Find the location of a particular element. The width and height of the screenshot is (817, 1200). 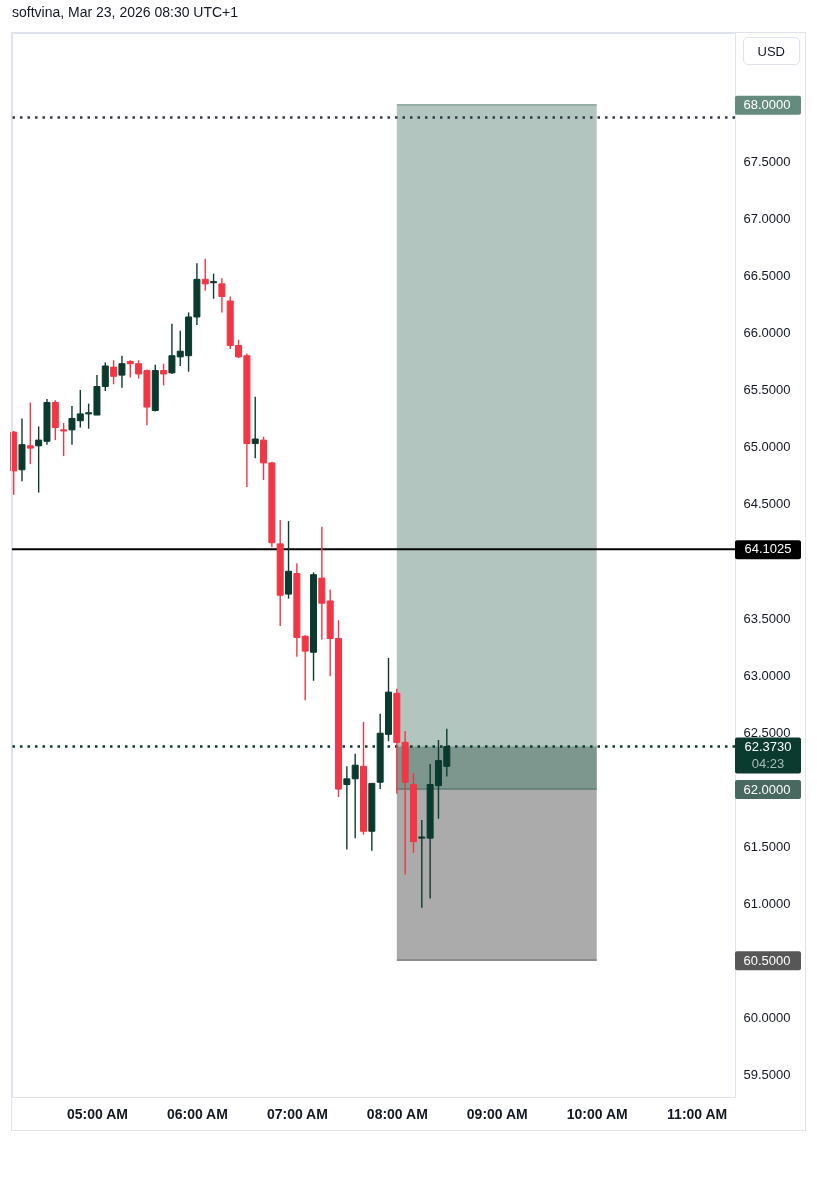

y-tick-label: 67.5000 is located at coordinates (767, 162).